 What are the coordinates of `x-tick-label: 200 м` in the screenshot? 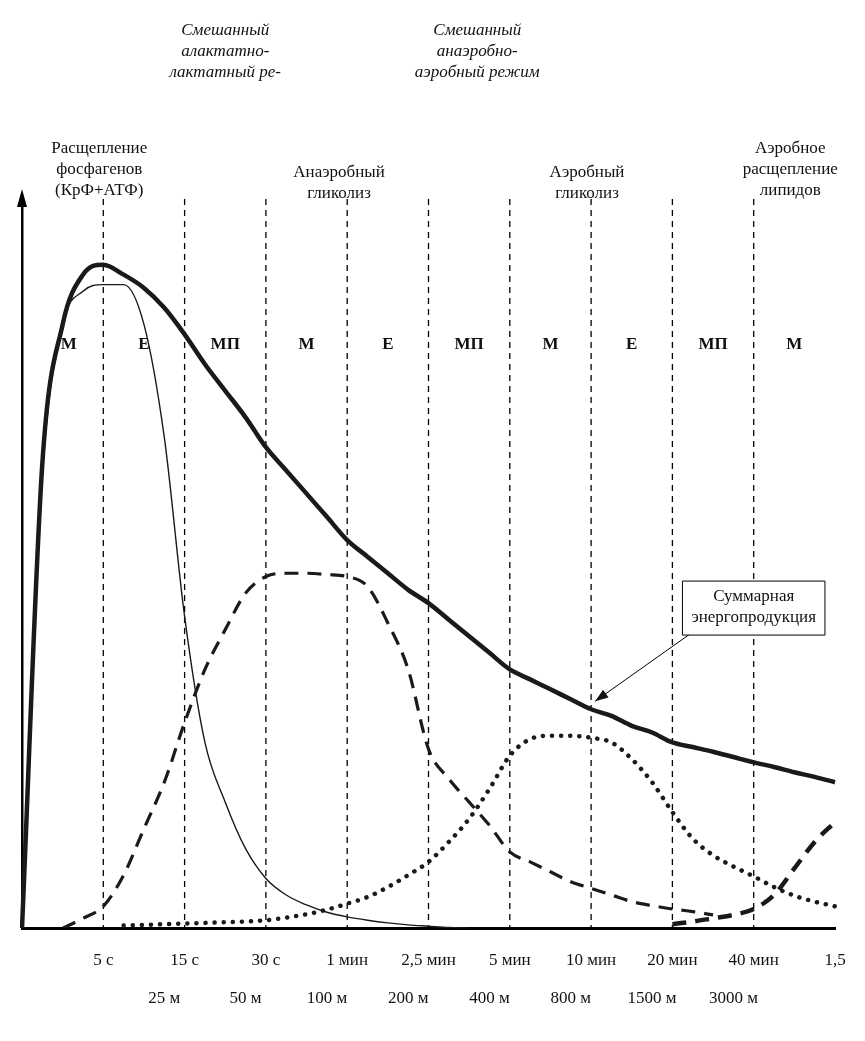 It's located at (408, 997).